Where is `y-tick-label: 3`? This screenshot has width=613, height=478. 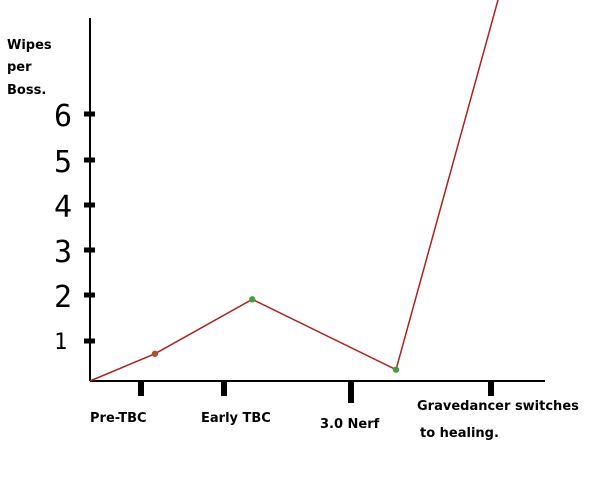 y-tick-label: 3 is located at coordinates (63, 252).